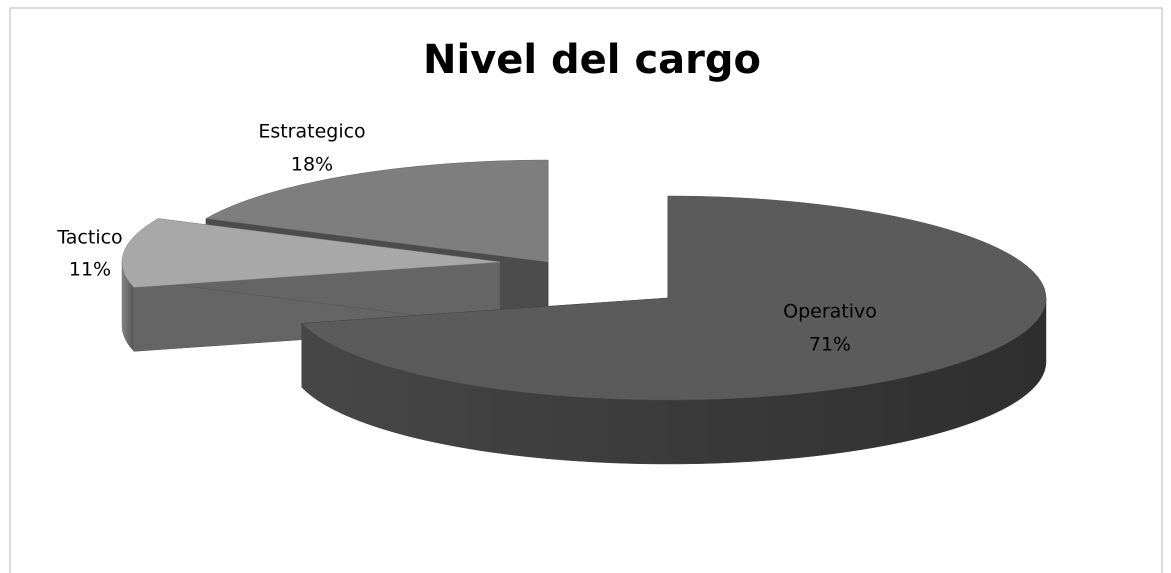 The height and width of the screenshot is (573, 1171). Describe the element at coordinates (312, 165) in the screenshot. I see `slice-value-label: 18%` at that location.